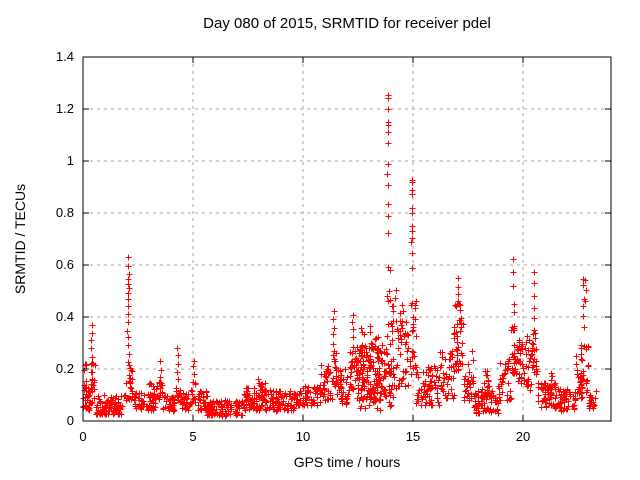 The image size is (640, 480). Describe the element at coordinates (70, 160) in the screenshot. I see `y-tick-label-1: 1` at that location.